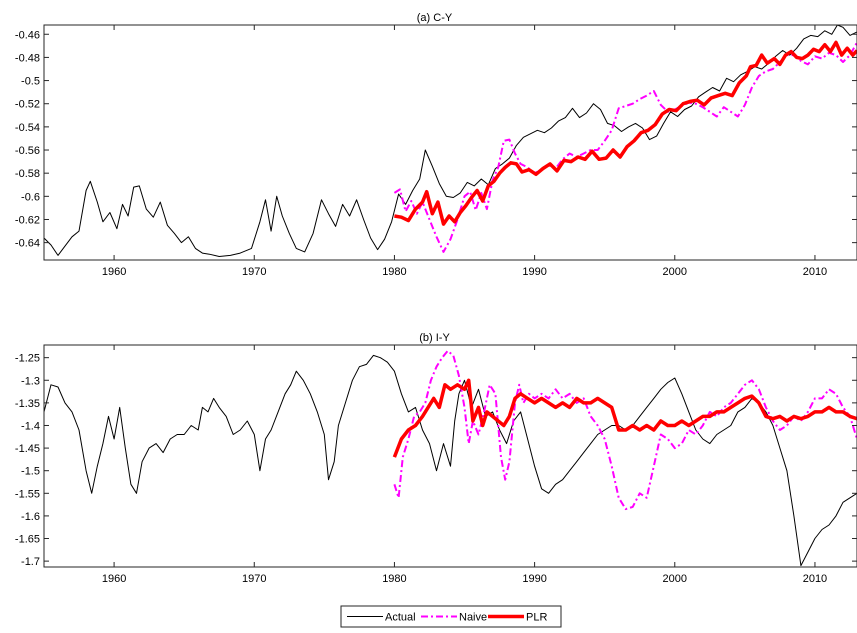  What do you see at coordinates (27, 404) in the screenshot?
I see `y-tick-label: -1.35` at bounding box center [27, 404].